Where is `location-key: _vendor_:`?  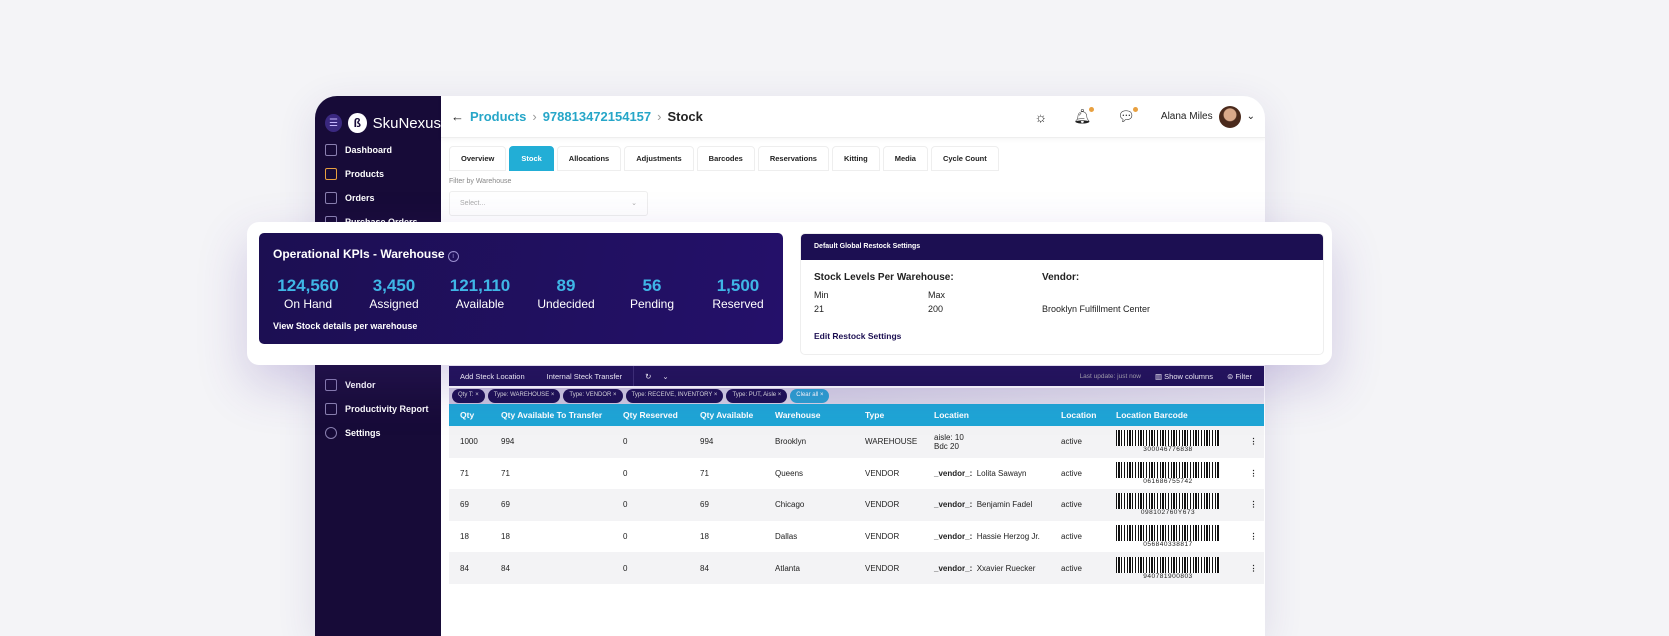
location-key: _vendor_: is located at coordinates (953, 568).